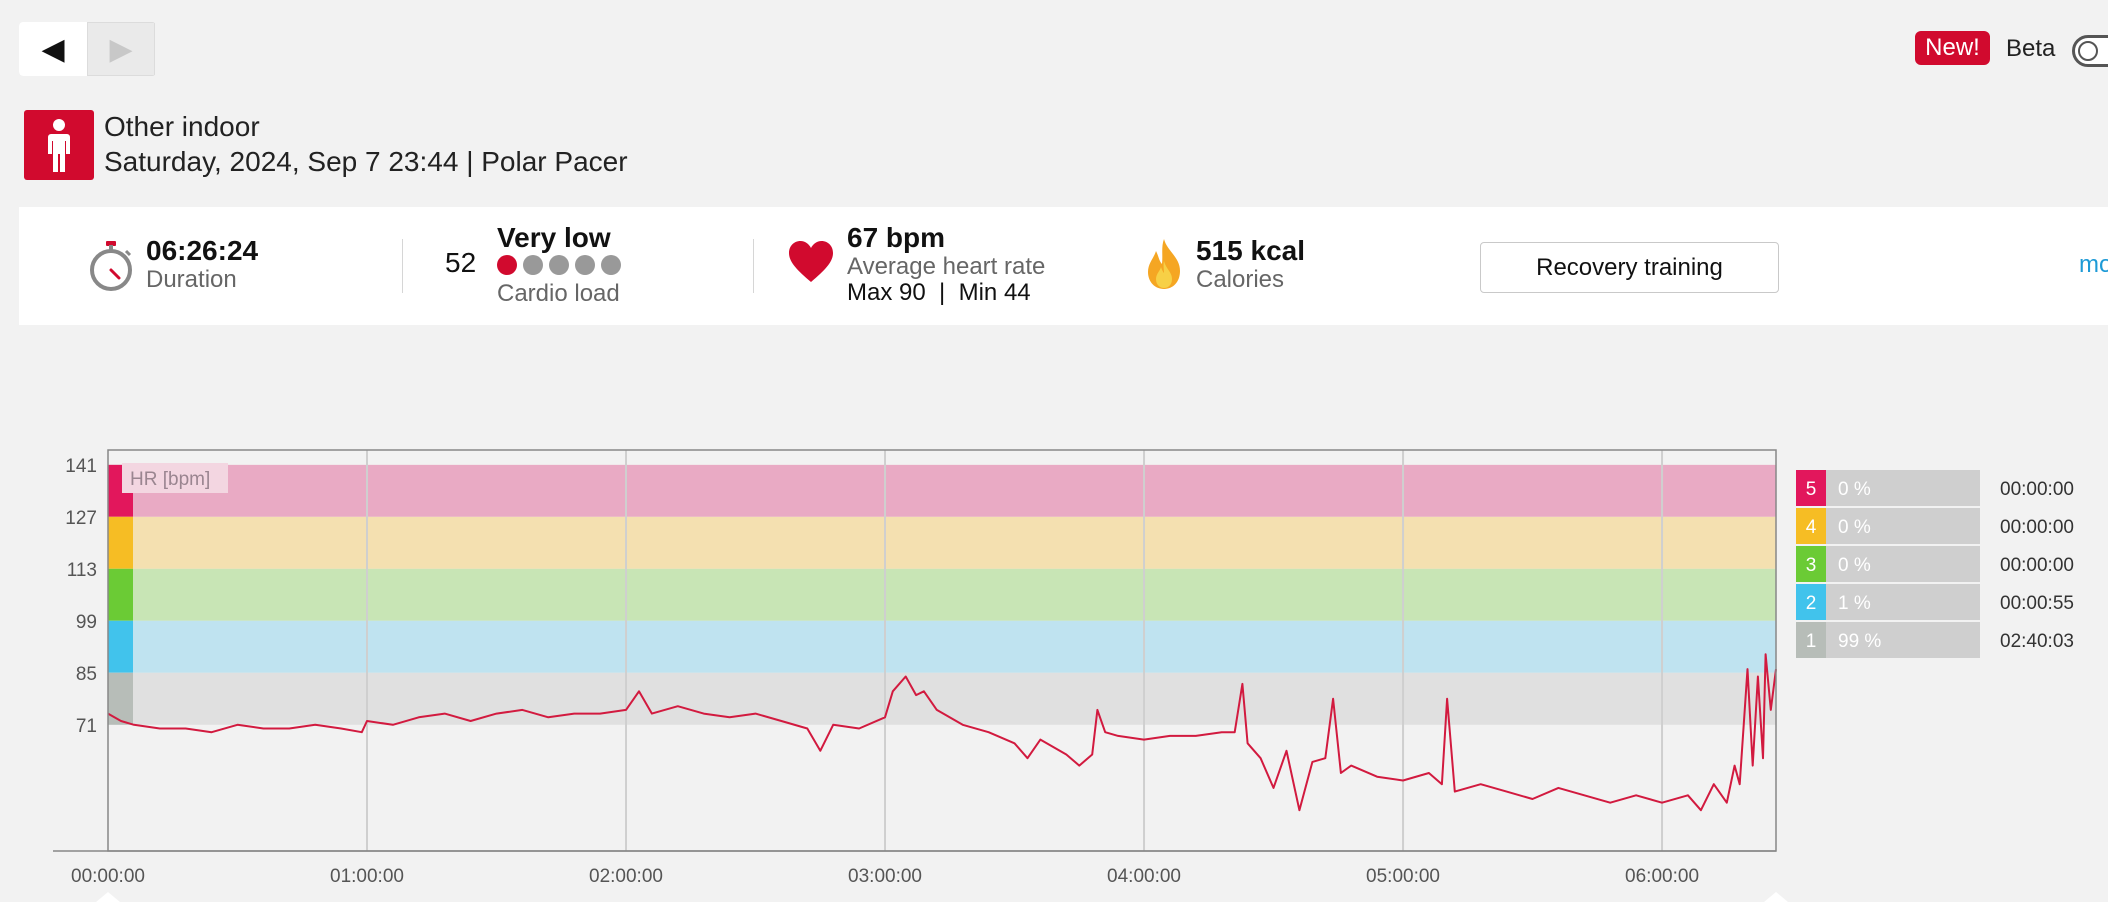 The width and height of the screenshot is (2108, 902). What do you see at coordinates (1240, 279) in the screenshot?
I see `calories-label: Calories` at bounding box center [1240, 279].